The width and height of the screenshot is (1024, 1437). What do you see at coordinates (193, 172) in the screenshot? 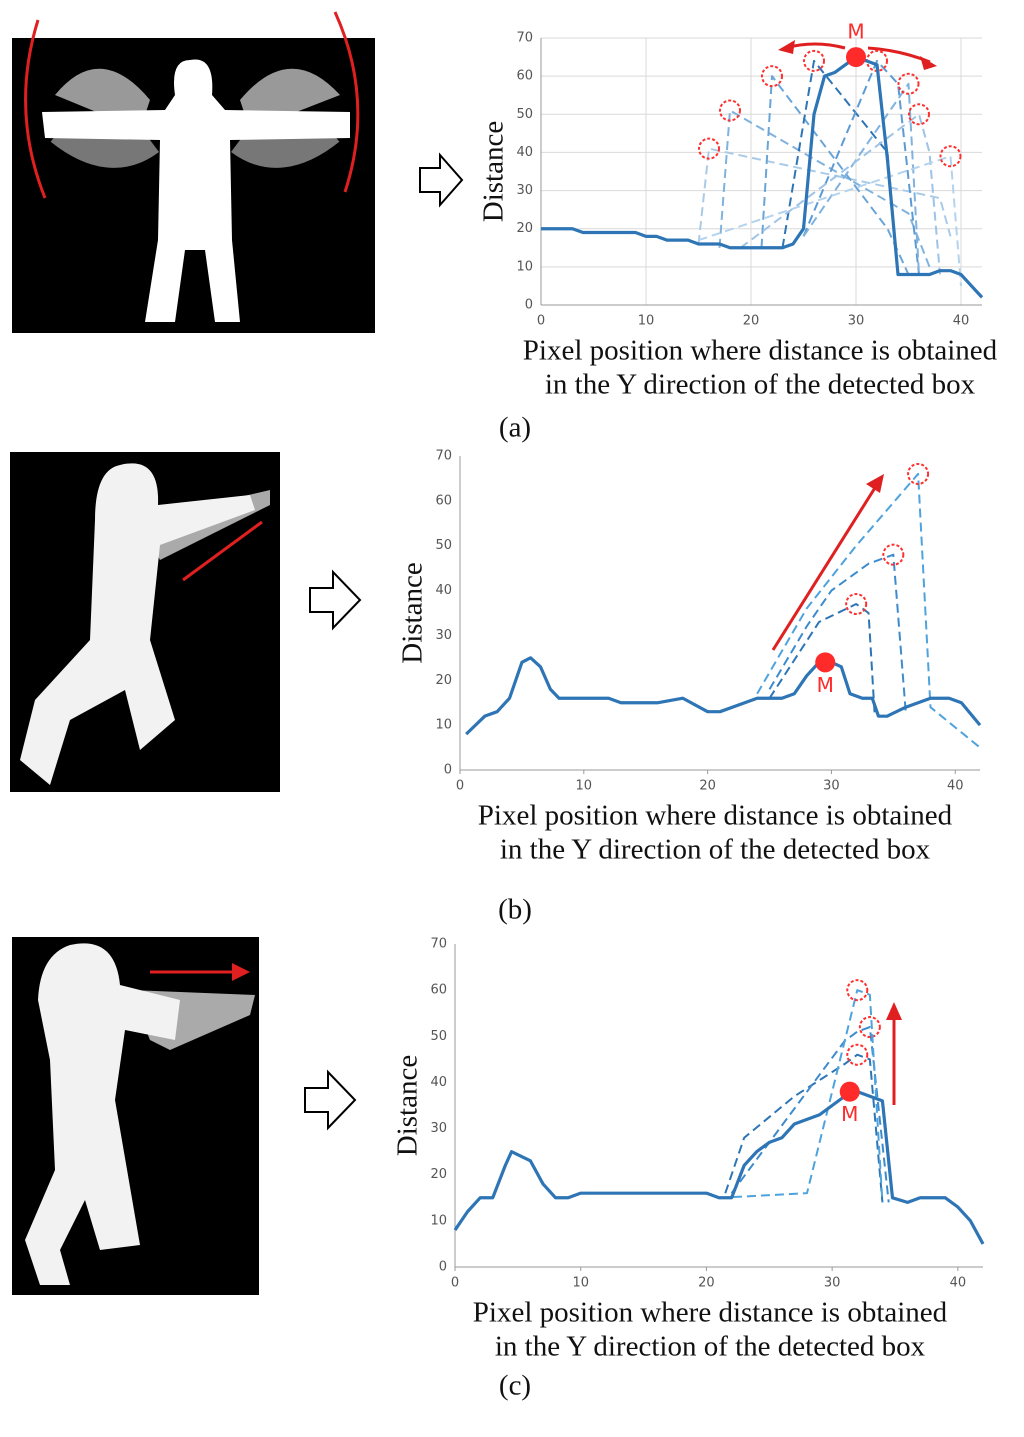
I see `silhouette-a` at bounding box center [193, 172].